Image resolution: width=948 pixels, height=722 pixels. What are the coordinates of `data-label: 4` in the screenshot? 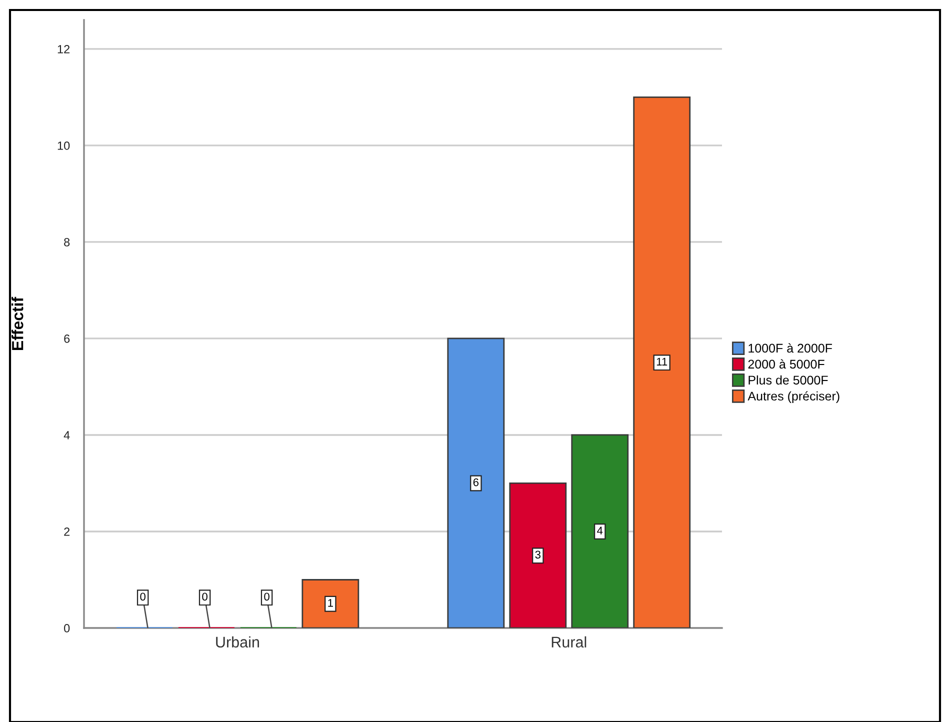 It's located at (600, 530).